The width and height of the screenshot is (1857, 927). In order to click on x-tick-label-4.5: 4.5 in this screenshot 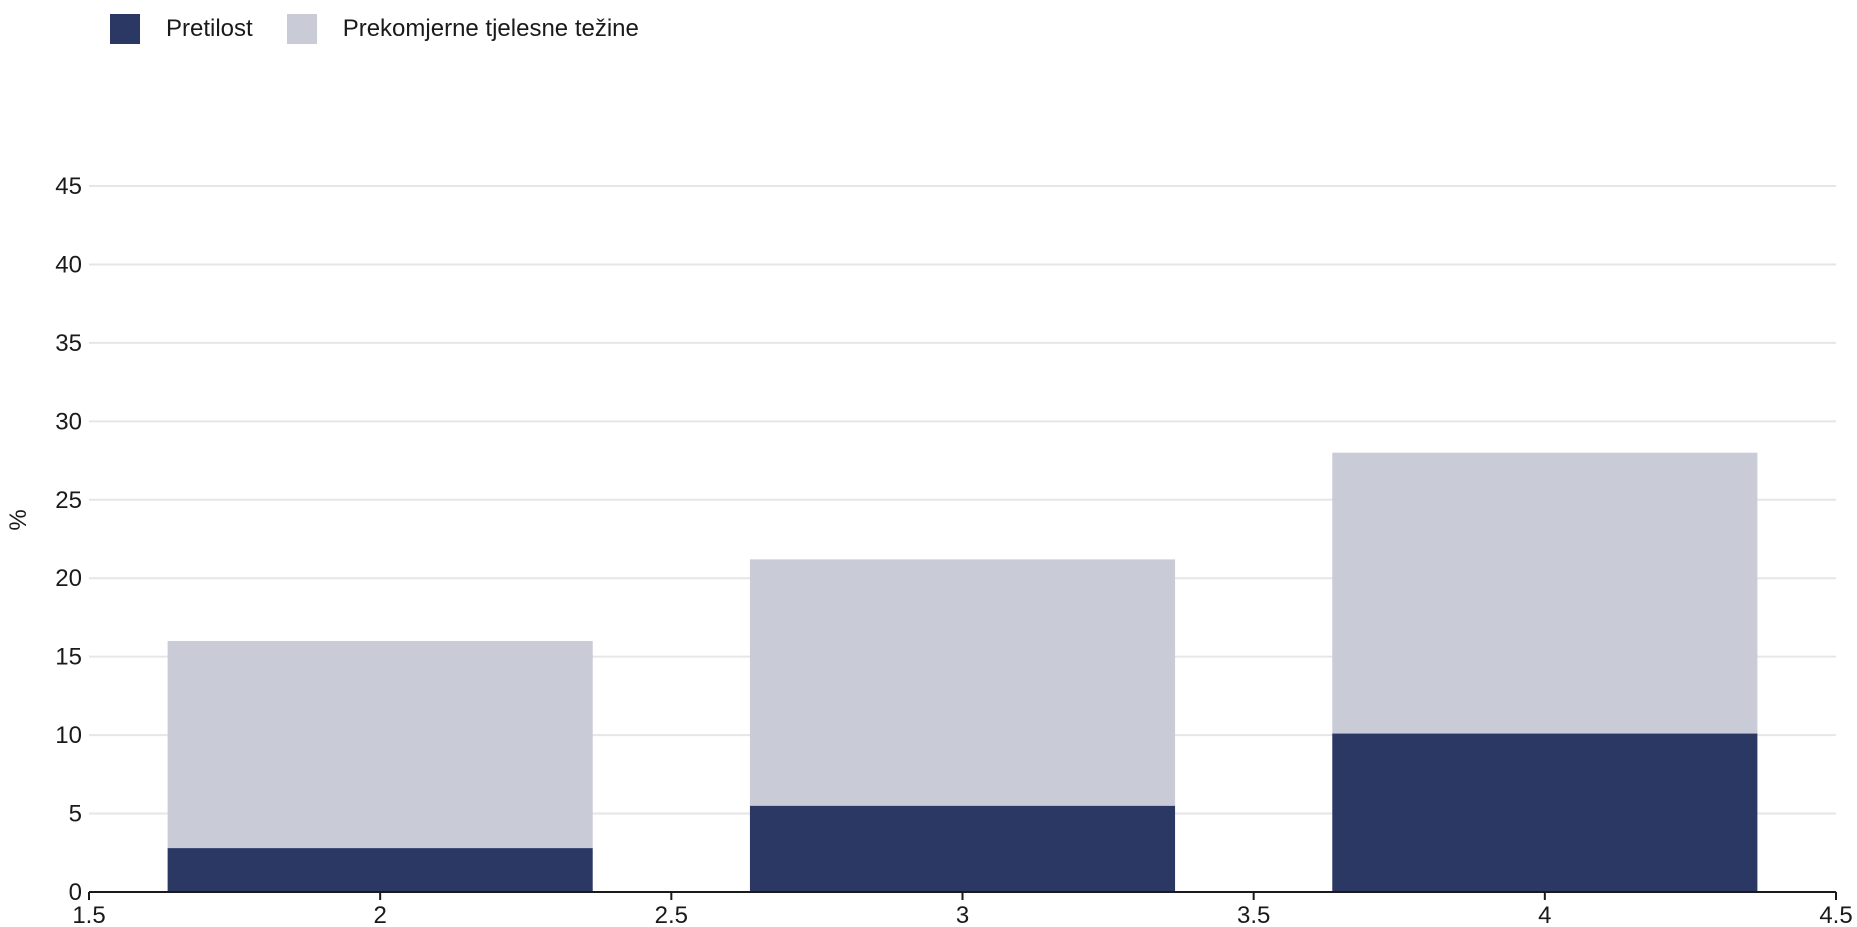, I will do `click(1835, 914)`.